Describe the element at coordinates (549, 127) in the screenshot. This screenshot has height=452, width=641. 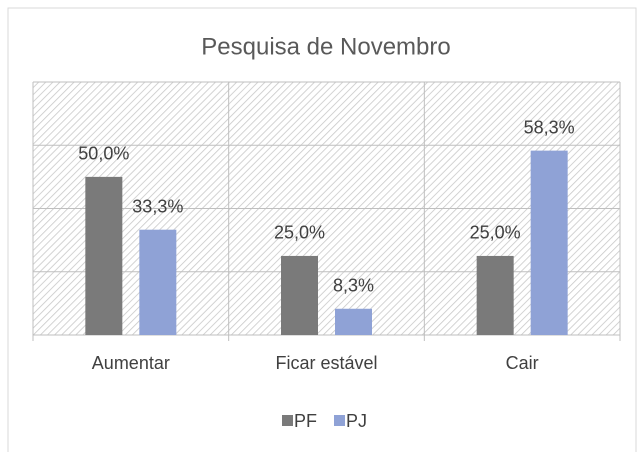
I see `data-label: 58,3%` at that location.